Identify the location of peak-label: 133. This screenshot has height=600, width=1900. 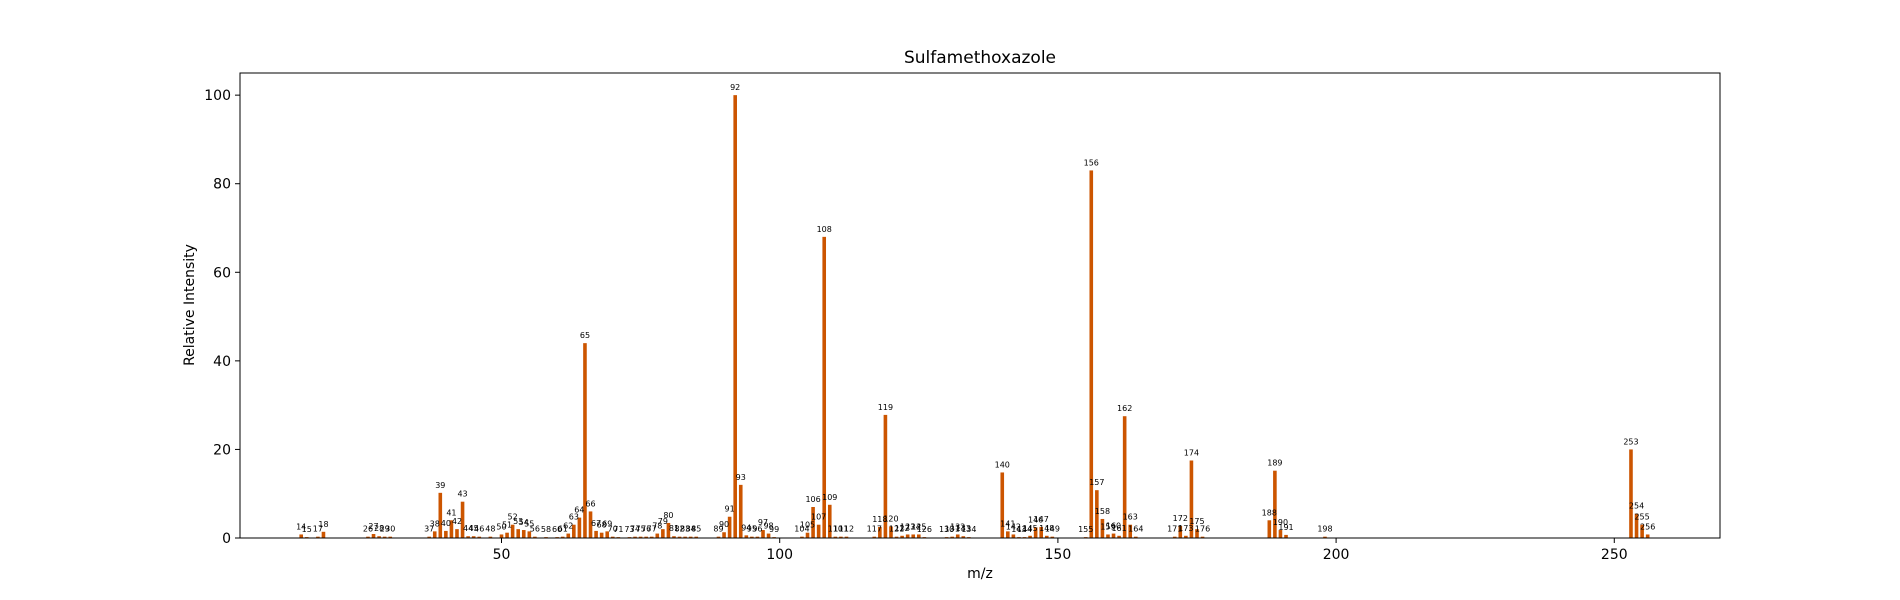
(963, 528).